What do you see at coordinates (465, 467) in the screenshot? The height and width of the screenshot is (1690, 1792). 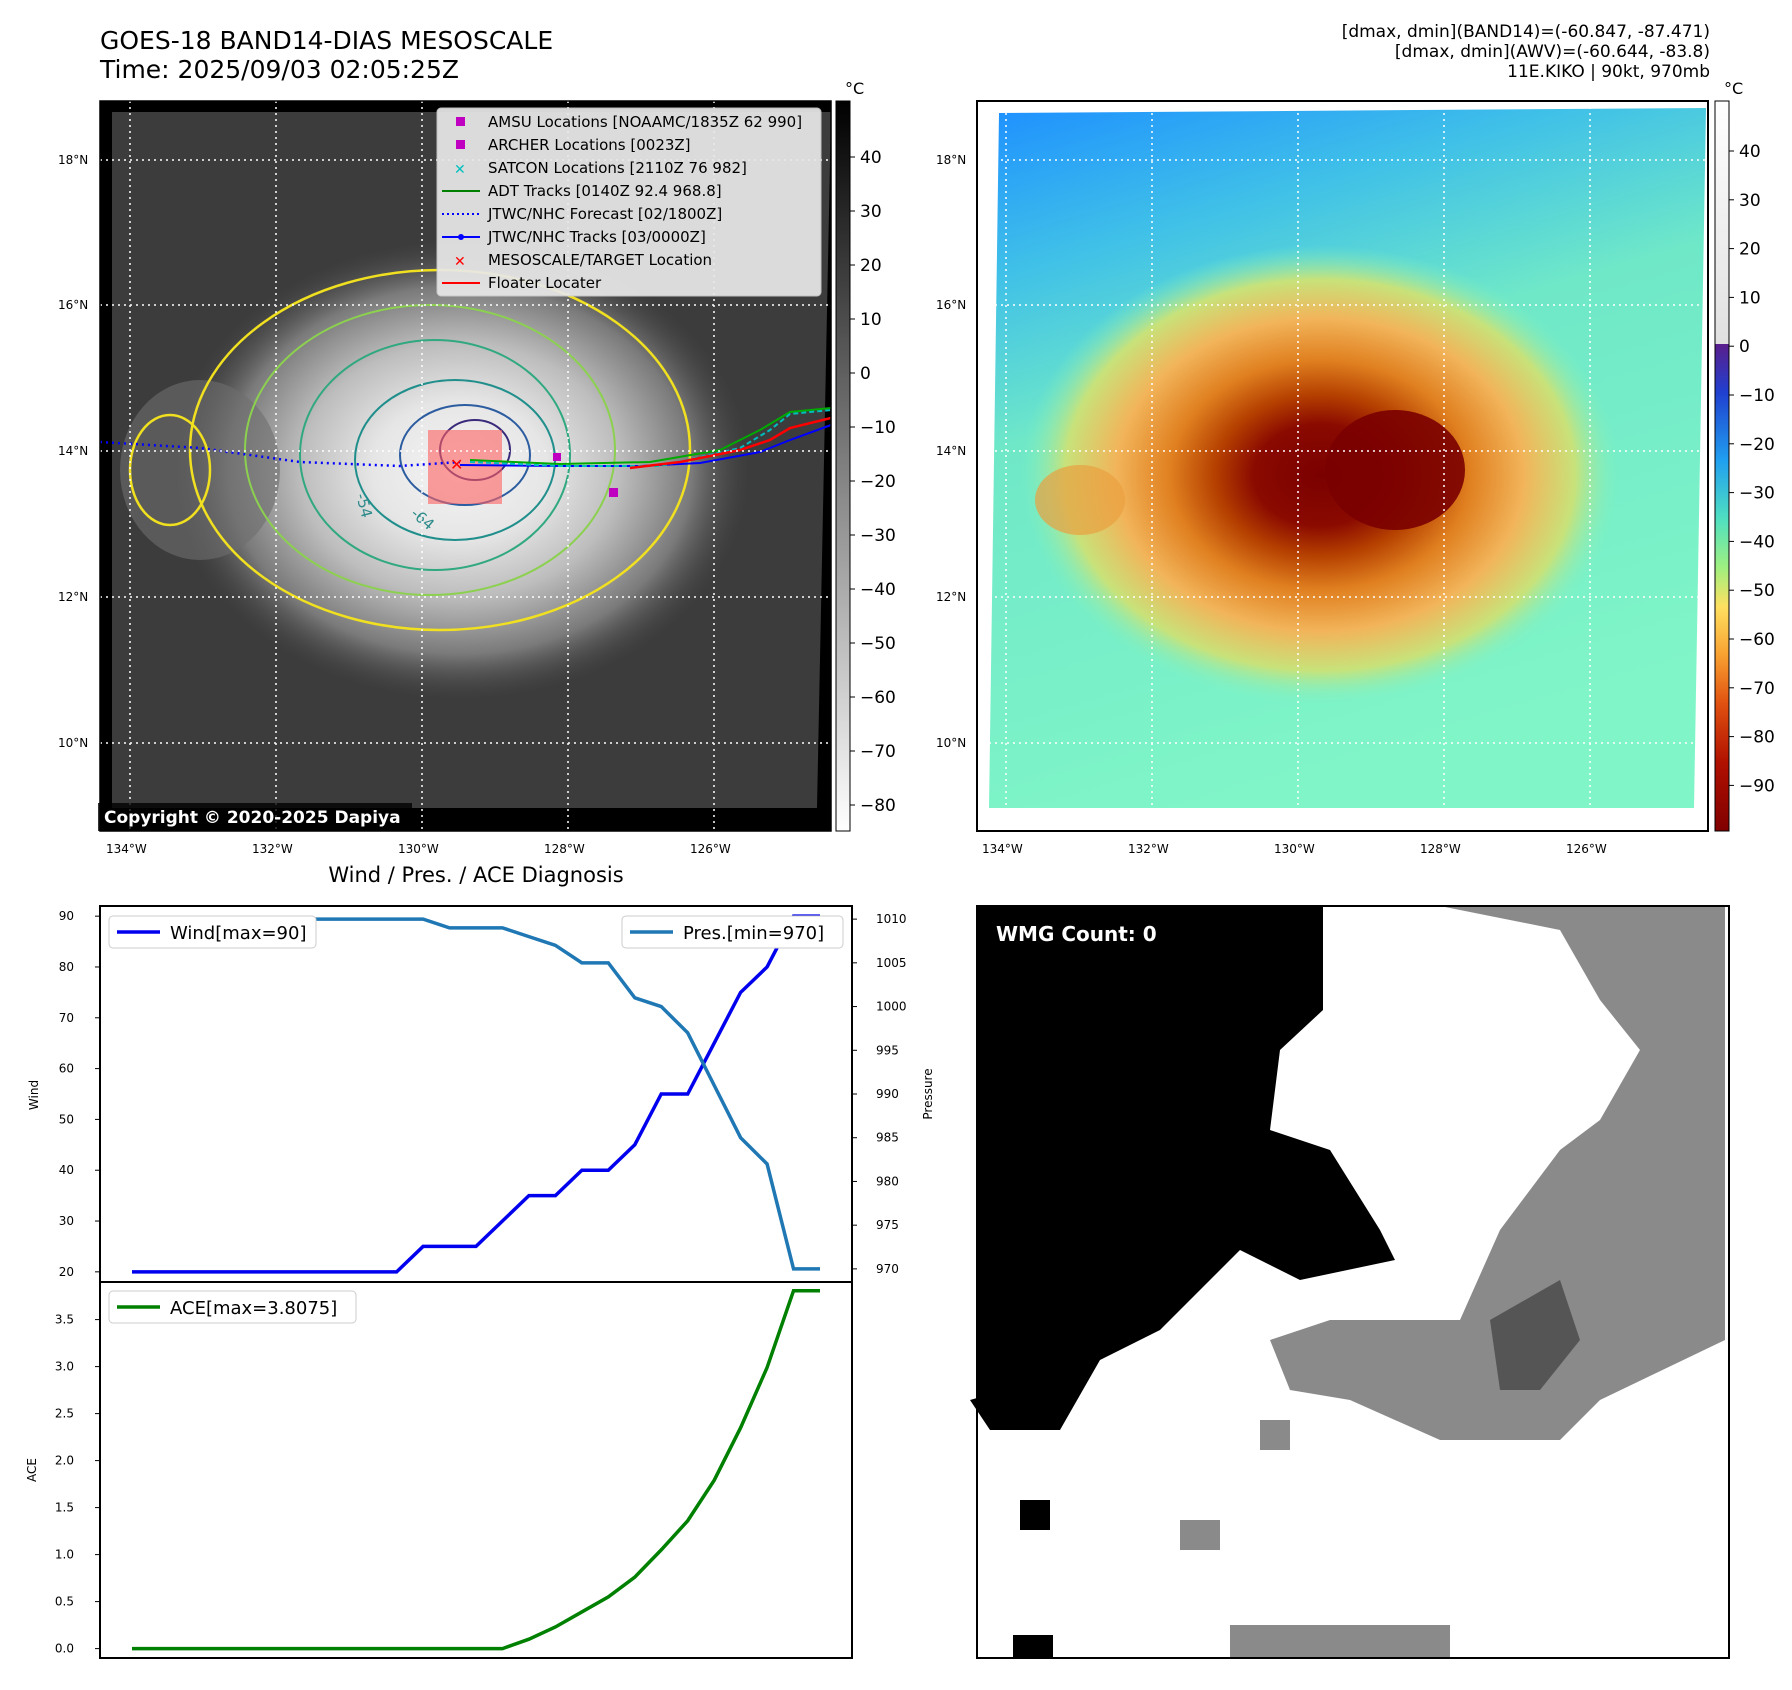 I see `mesoscale-target-box` at bounding box center [465, 467].